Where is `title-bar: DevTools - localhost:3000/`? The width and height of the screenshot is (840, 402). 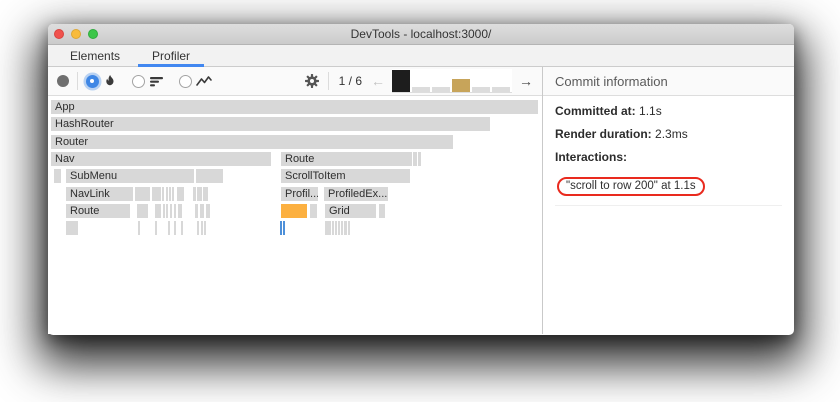
title-bar: DevTools - localhost:3000/ is located at coordinates (421, 34).